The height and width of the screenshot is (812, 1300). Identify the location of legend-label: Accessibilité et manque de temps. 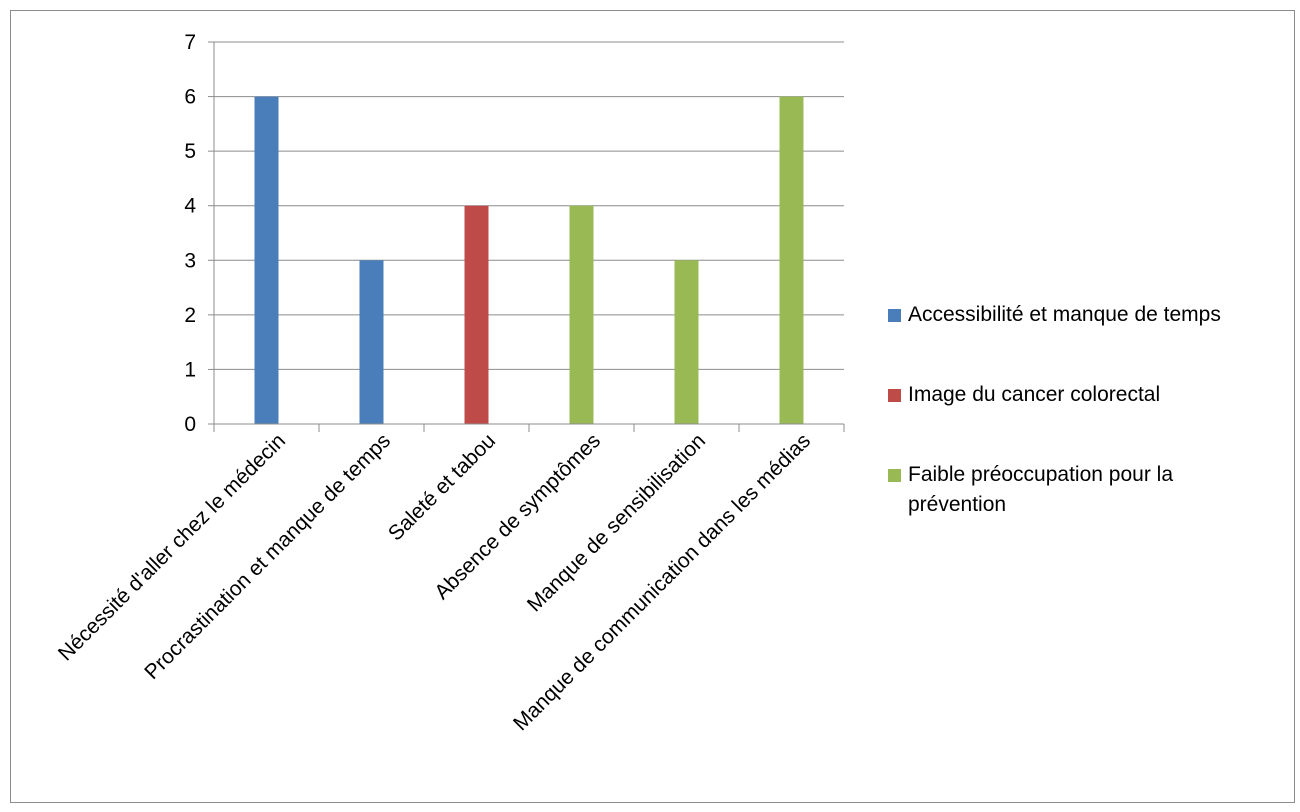
(1064, 314).